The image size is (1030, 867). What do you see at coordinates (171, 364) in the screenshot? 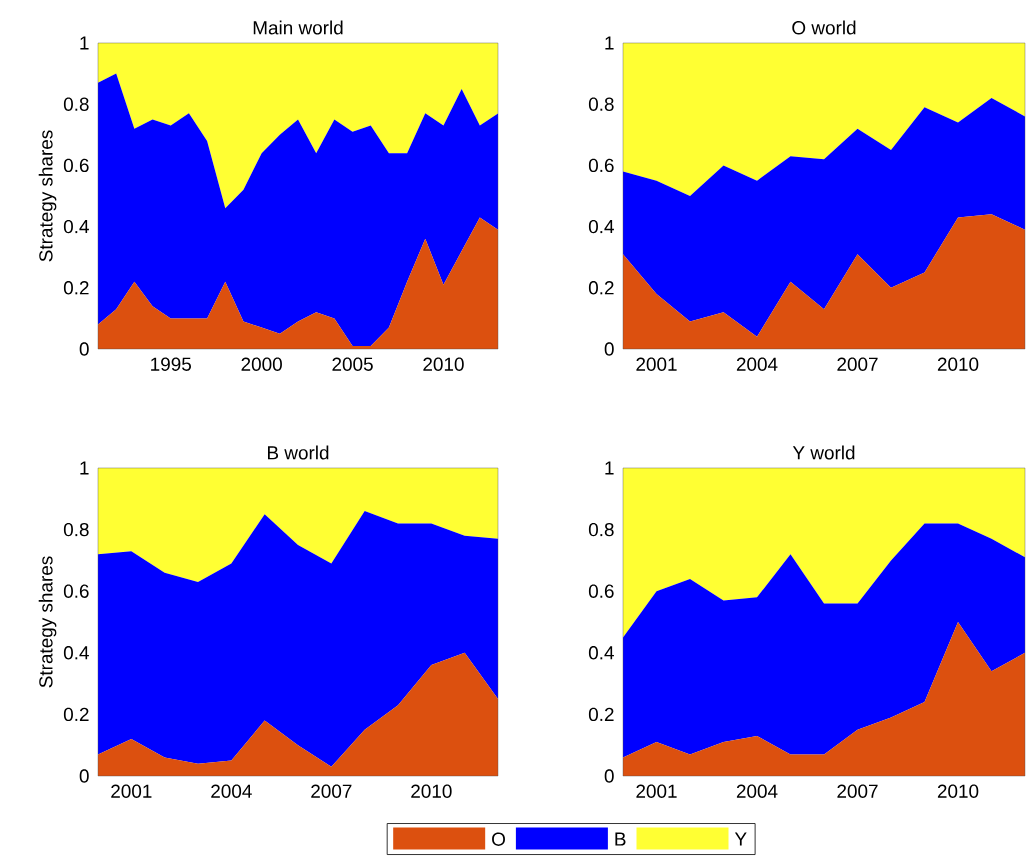
I see `x-tick-label: 1995` at bounding box center [171, 364].